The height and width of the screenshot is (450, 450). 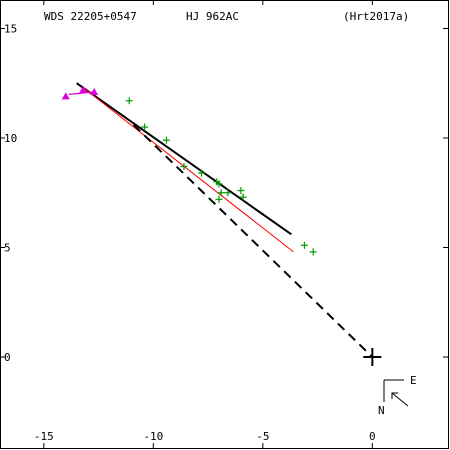 What do you see at coordinates (44, 436) in the screenshot?
I see `x-tick-label: -15` at bounding box center [44, 436].